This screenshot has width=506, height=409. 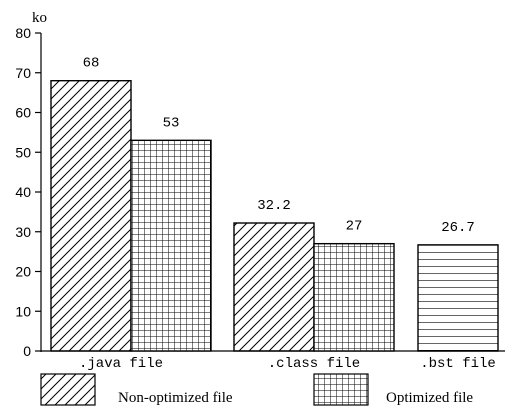 What do you see at coordinates (68, 389) in the screenshot?
I see `legend-swatch-diagonal` at bounding box center [68, 389].